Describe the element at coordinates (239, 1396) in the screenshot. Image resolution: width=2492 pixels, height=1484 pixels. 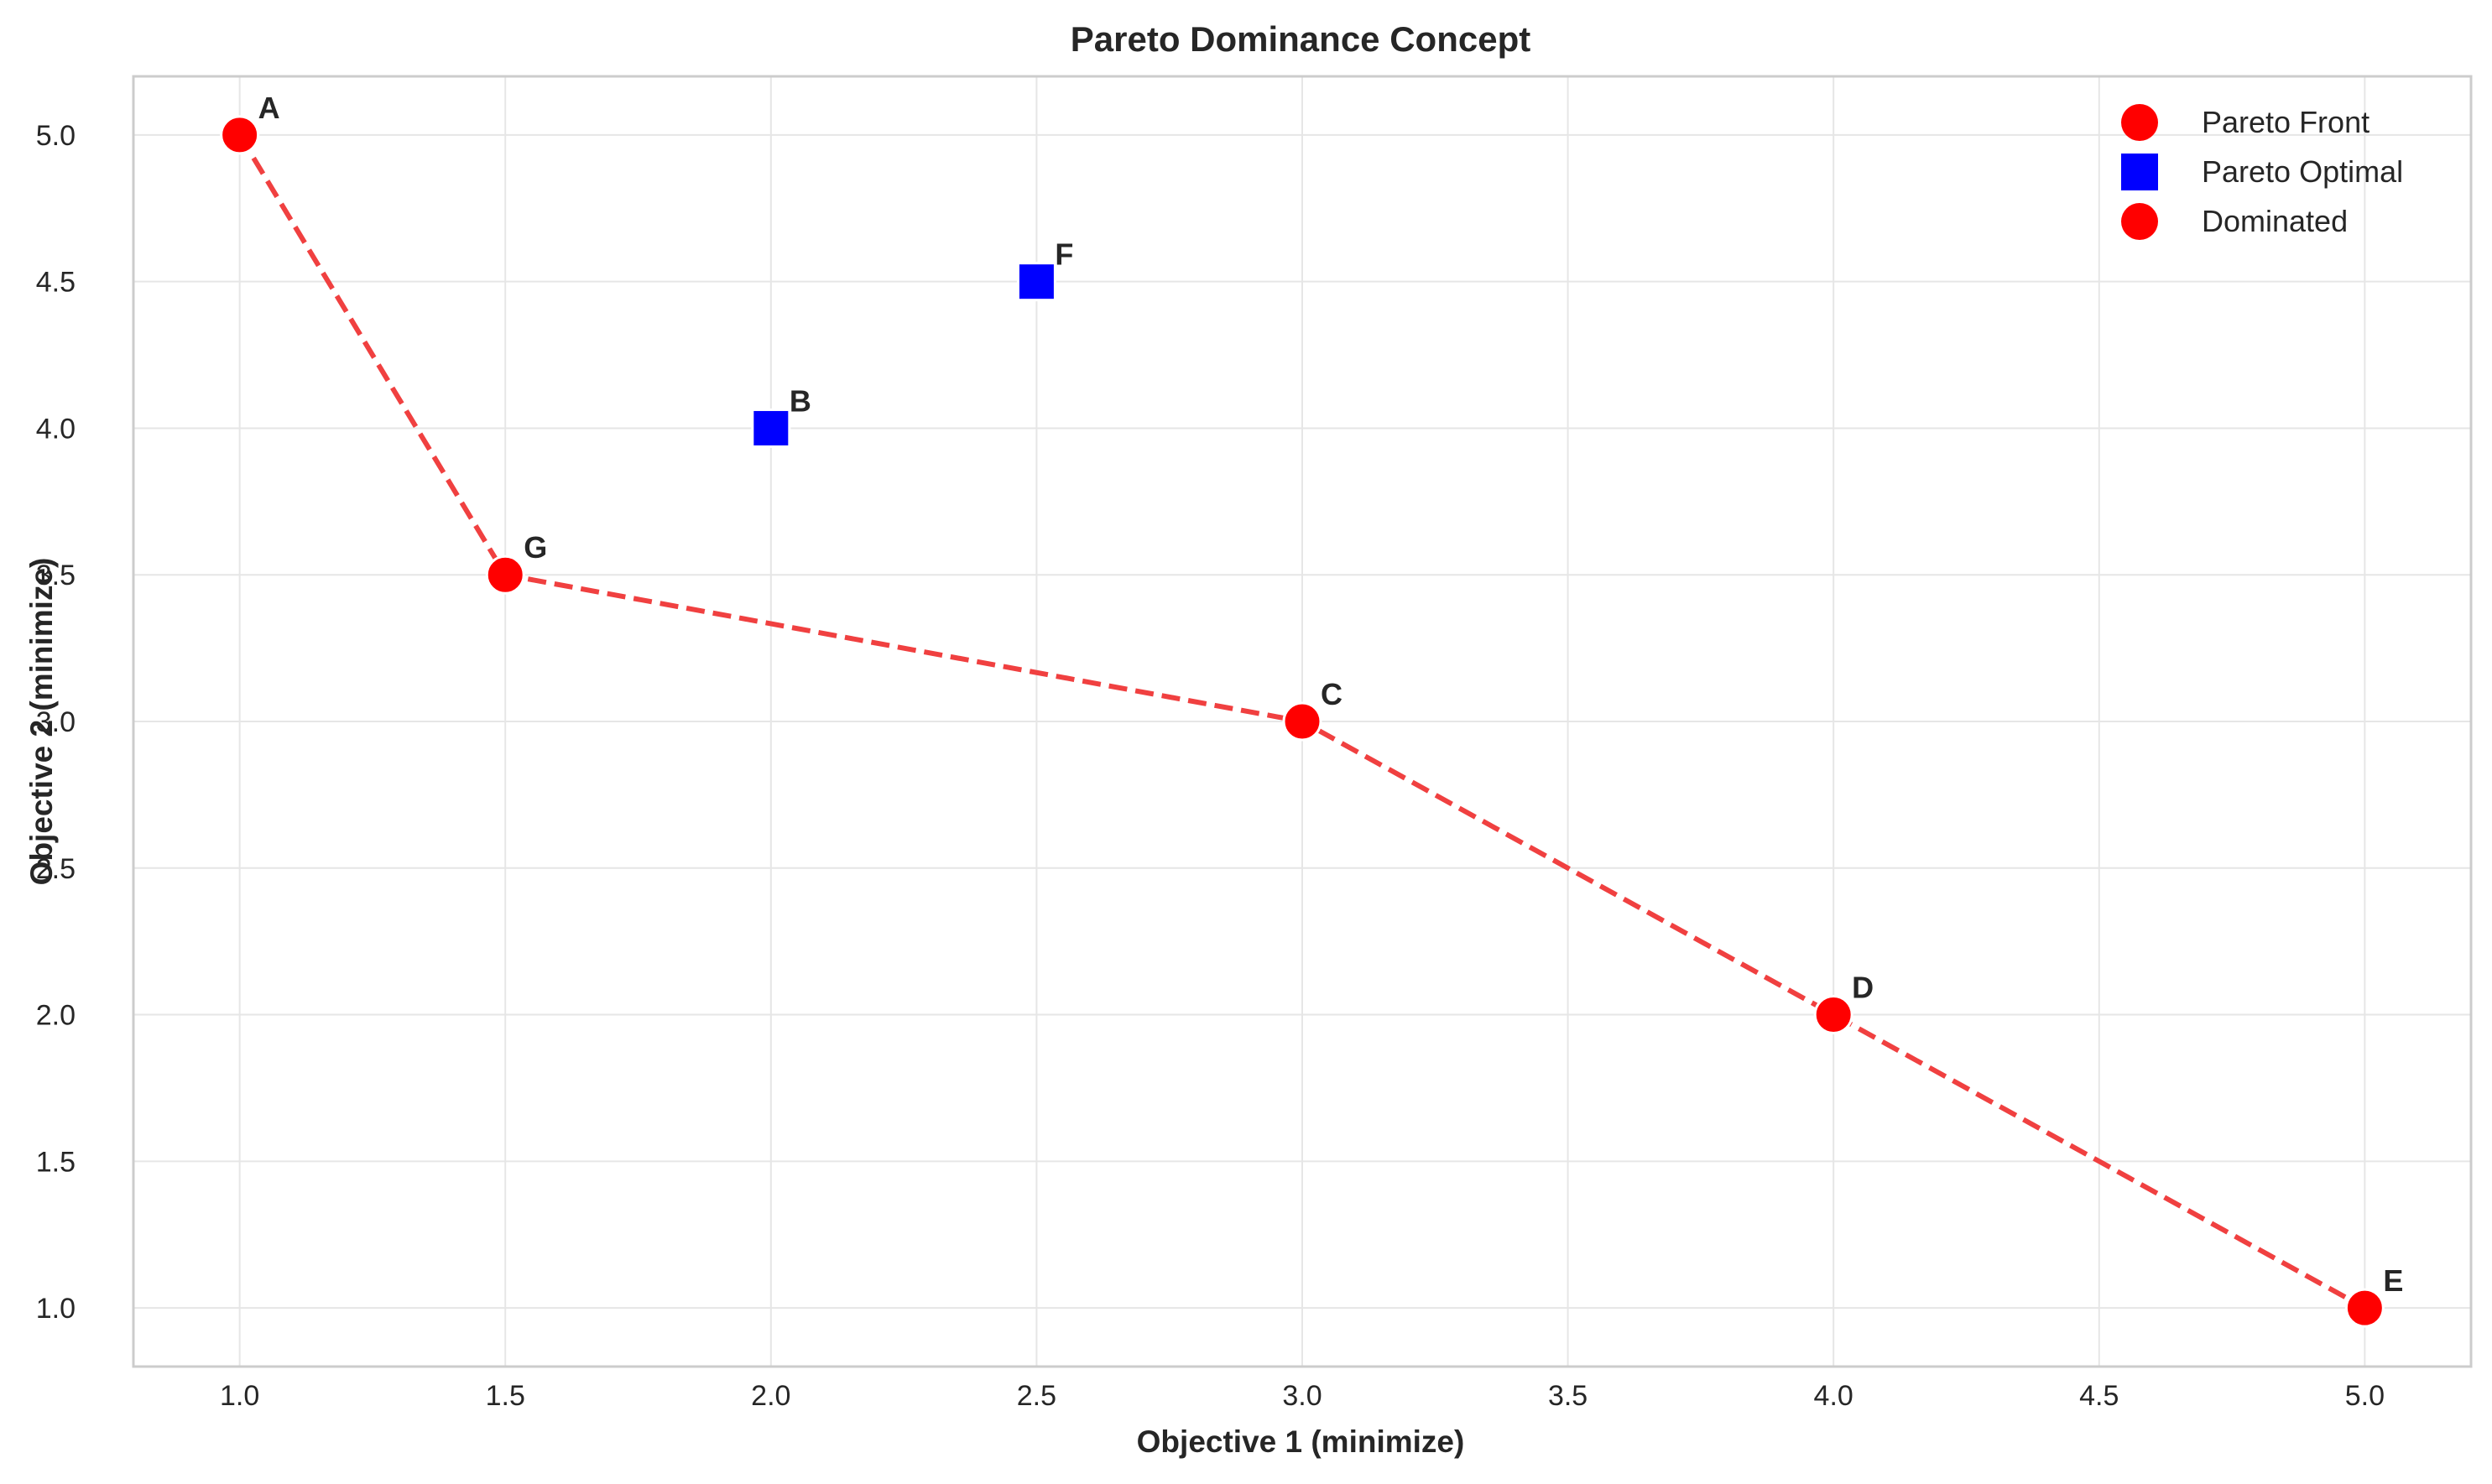
I see `x-tick-label: 1.0` at that location.